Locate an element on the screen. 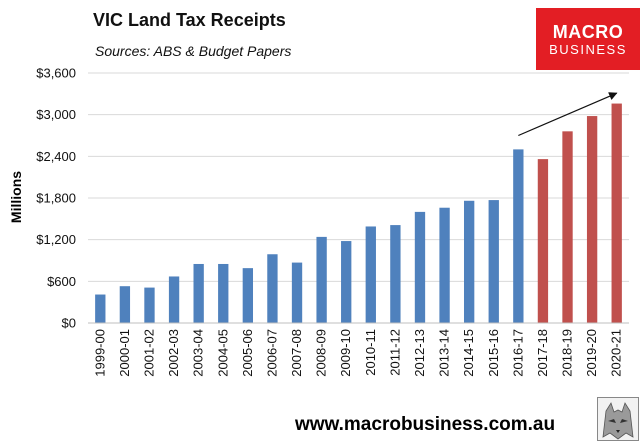 This screenshot has height=448, width=643. x-tick-label: 2010-11 is located at coordinates (370, 352).